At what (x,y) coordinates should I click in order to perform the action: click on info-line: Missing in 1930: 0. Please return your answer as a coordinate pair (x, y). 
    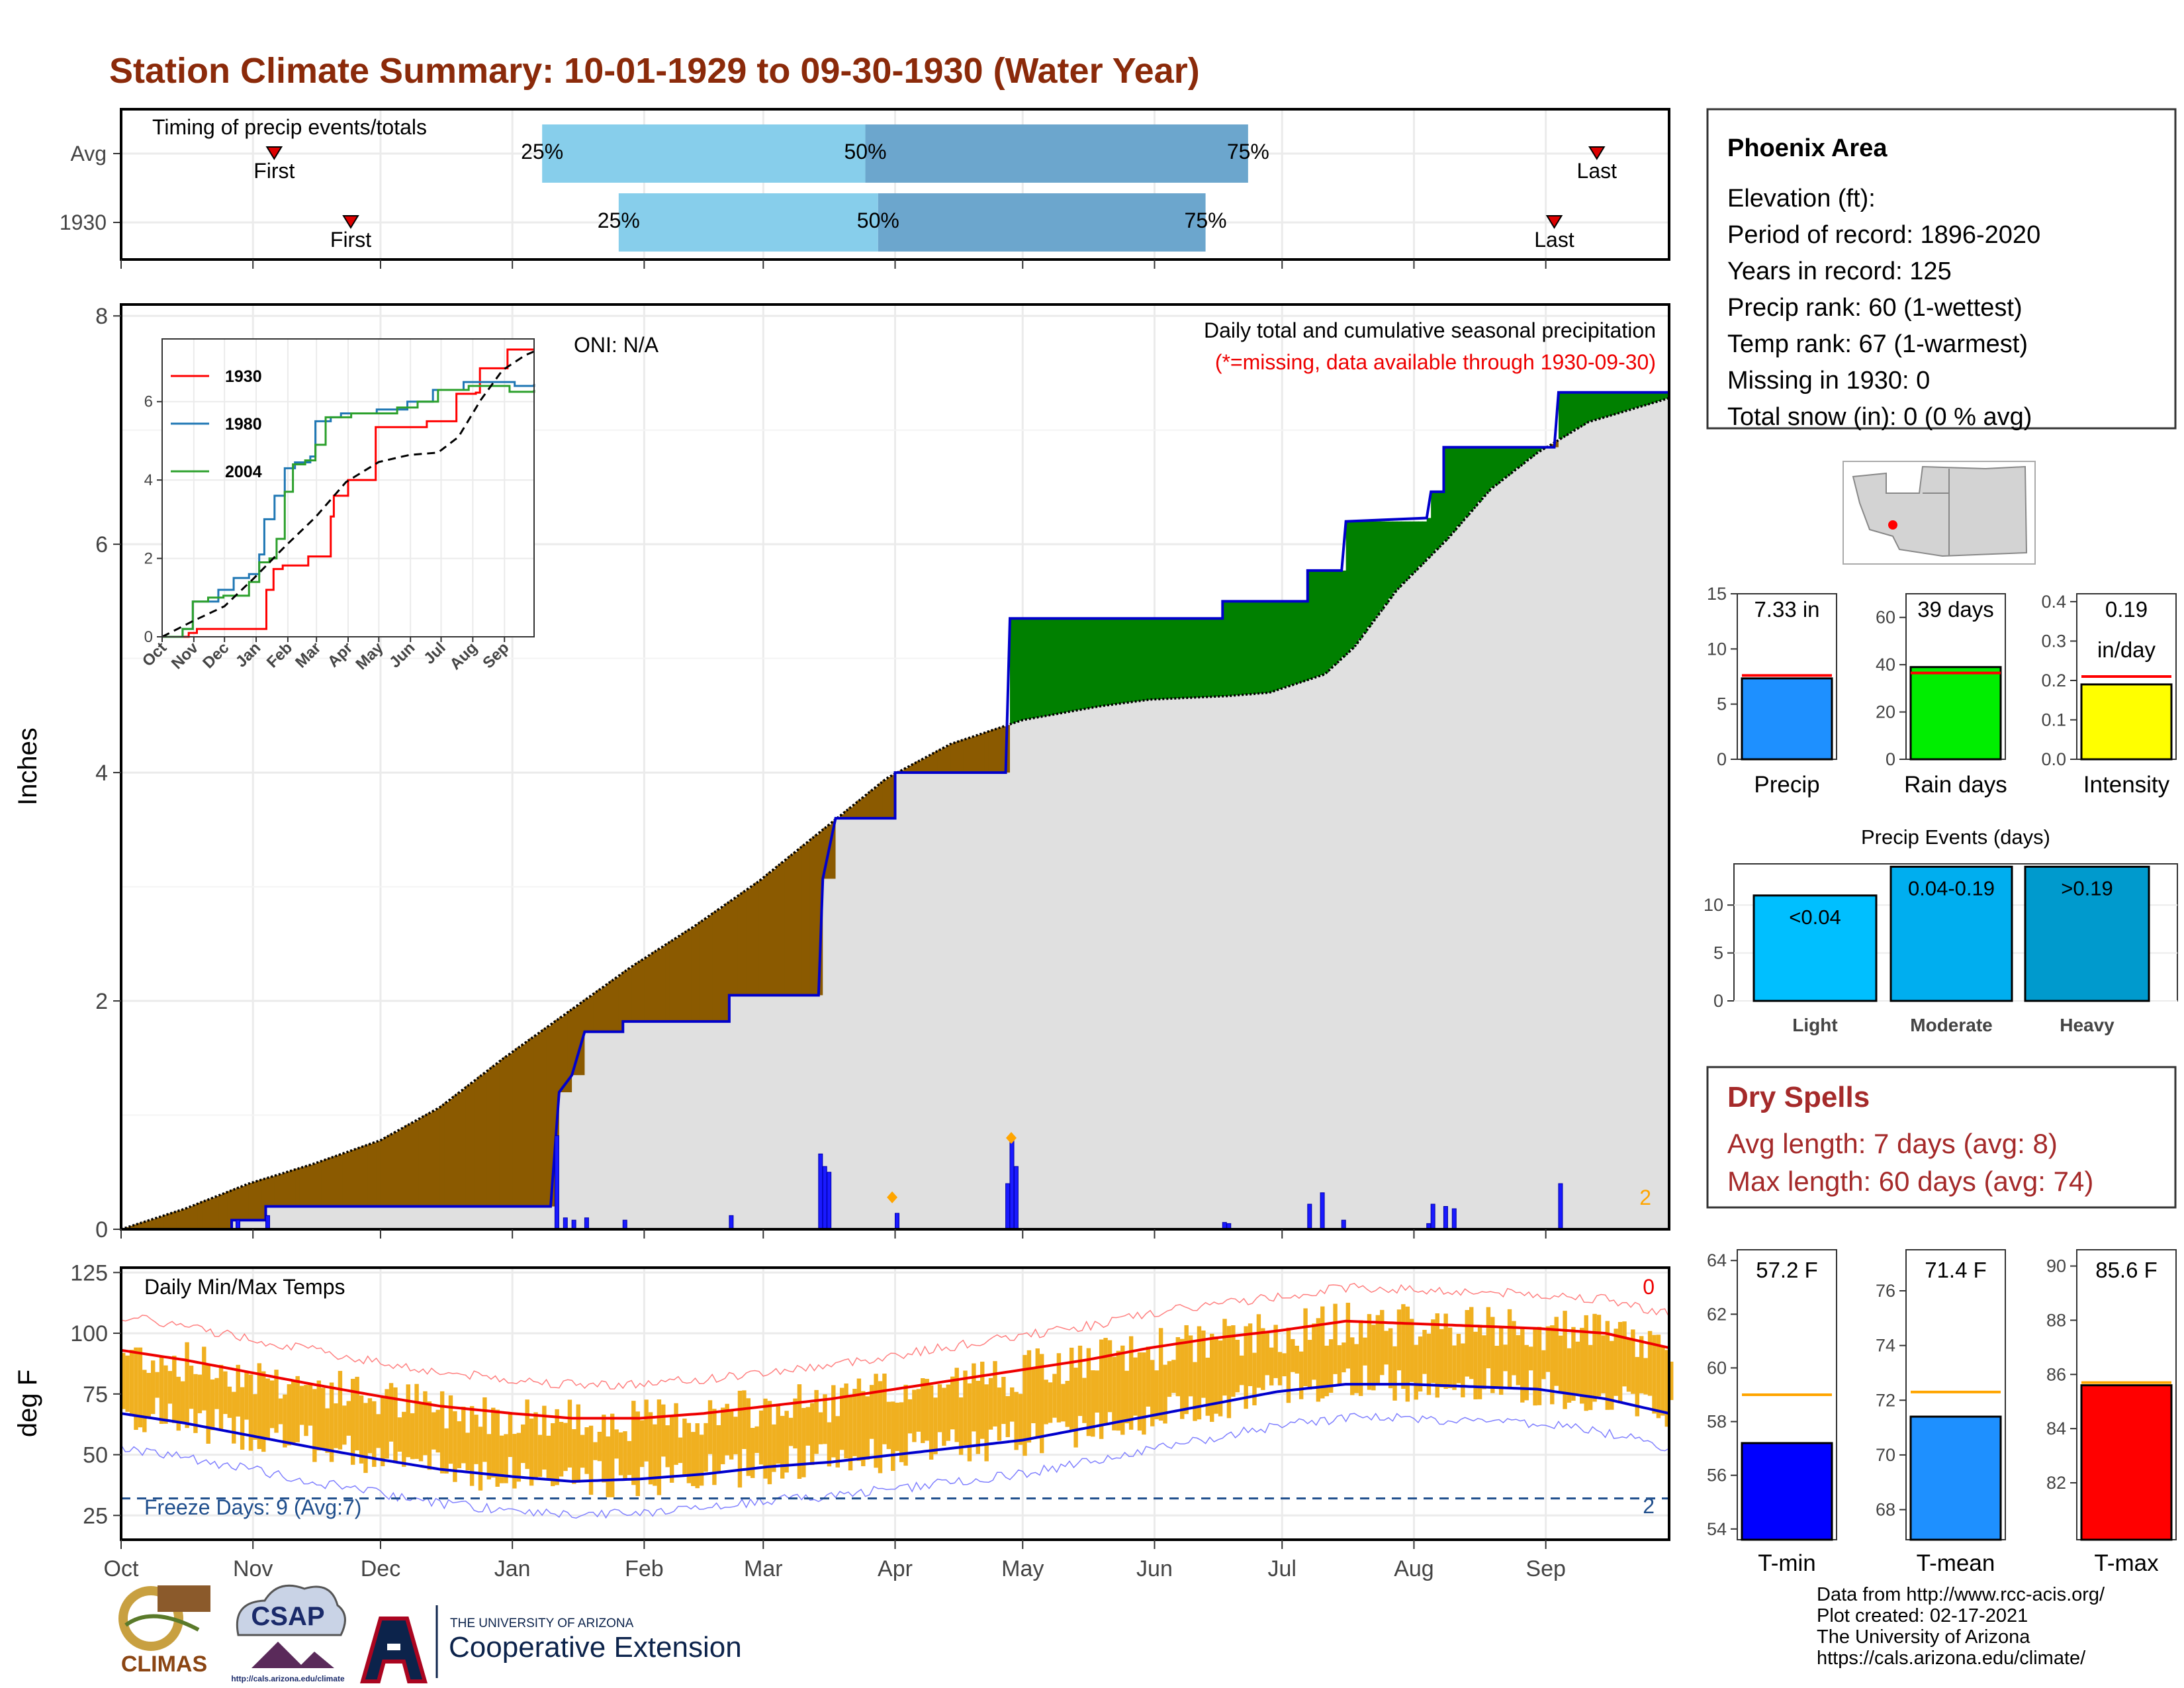
    Looking at the image, I should click on (1829, 381).